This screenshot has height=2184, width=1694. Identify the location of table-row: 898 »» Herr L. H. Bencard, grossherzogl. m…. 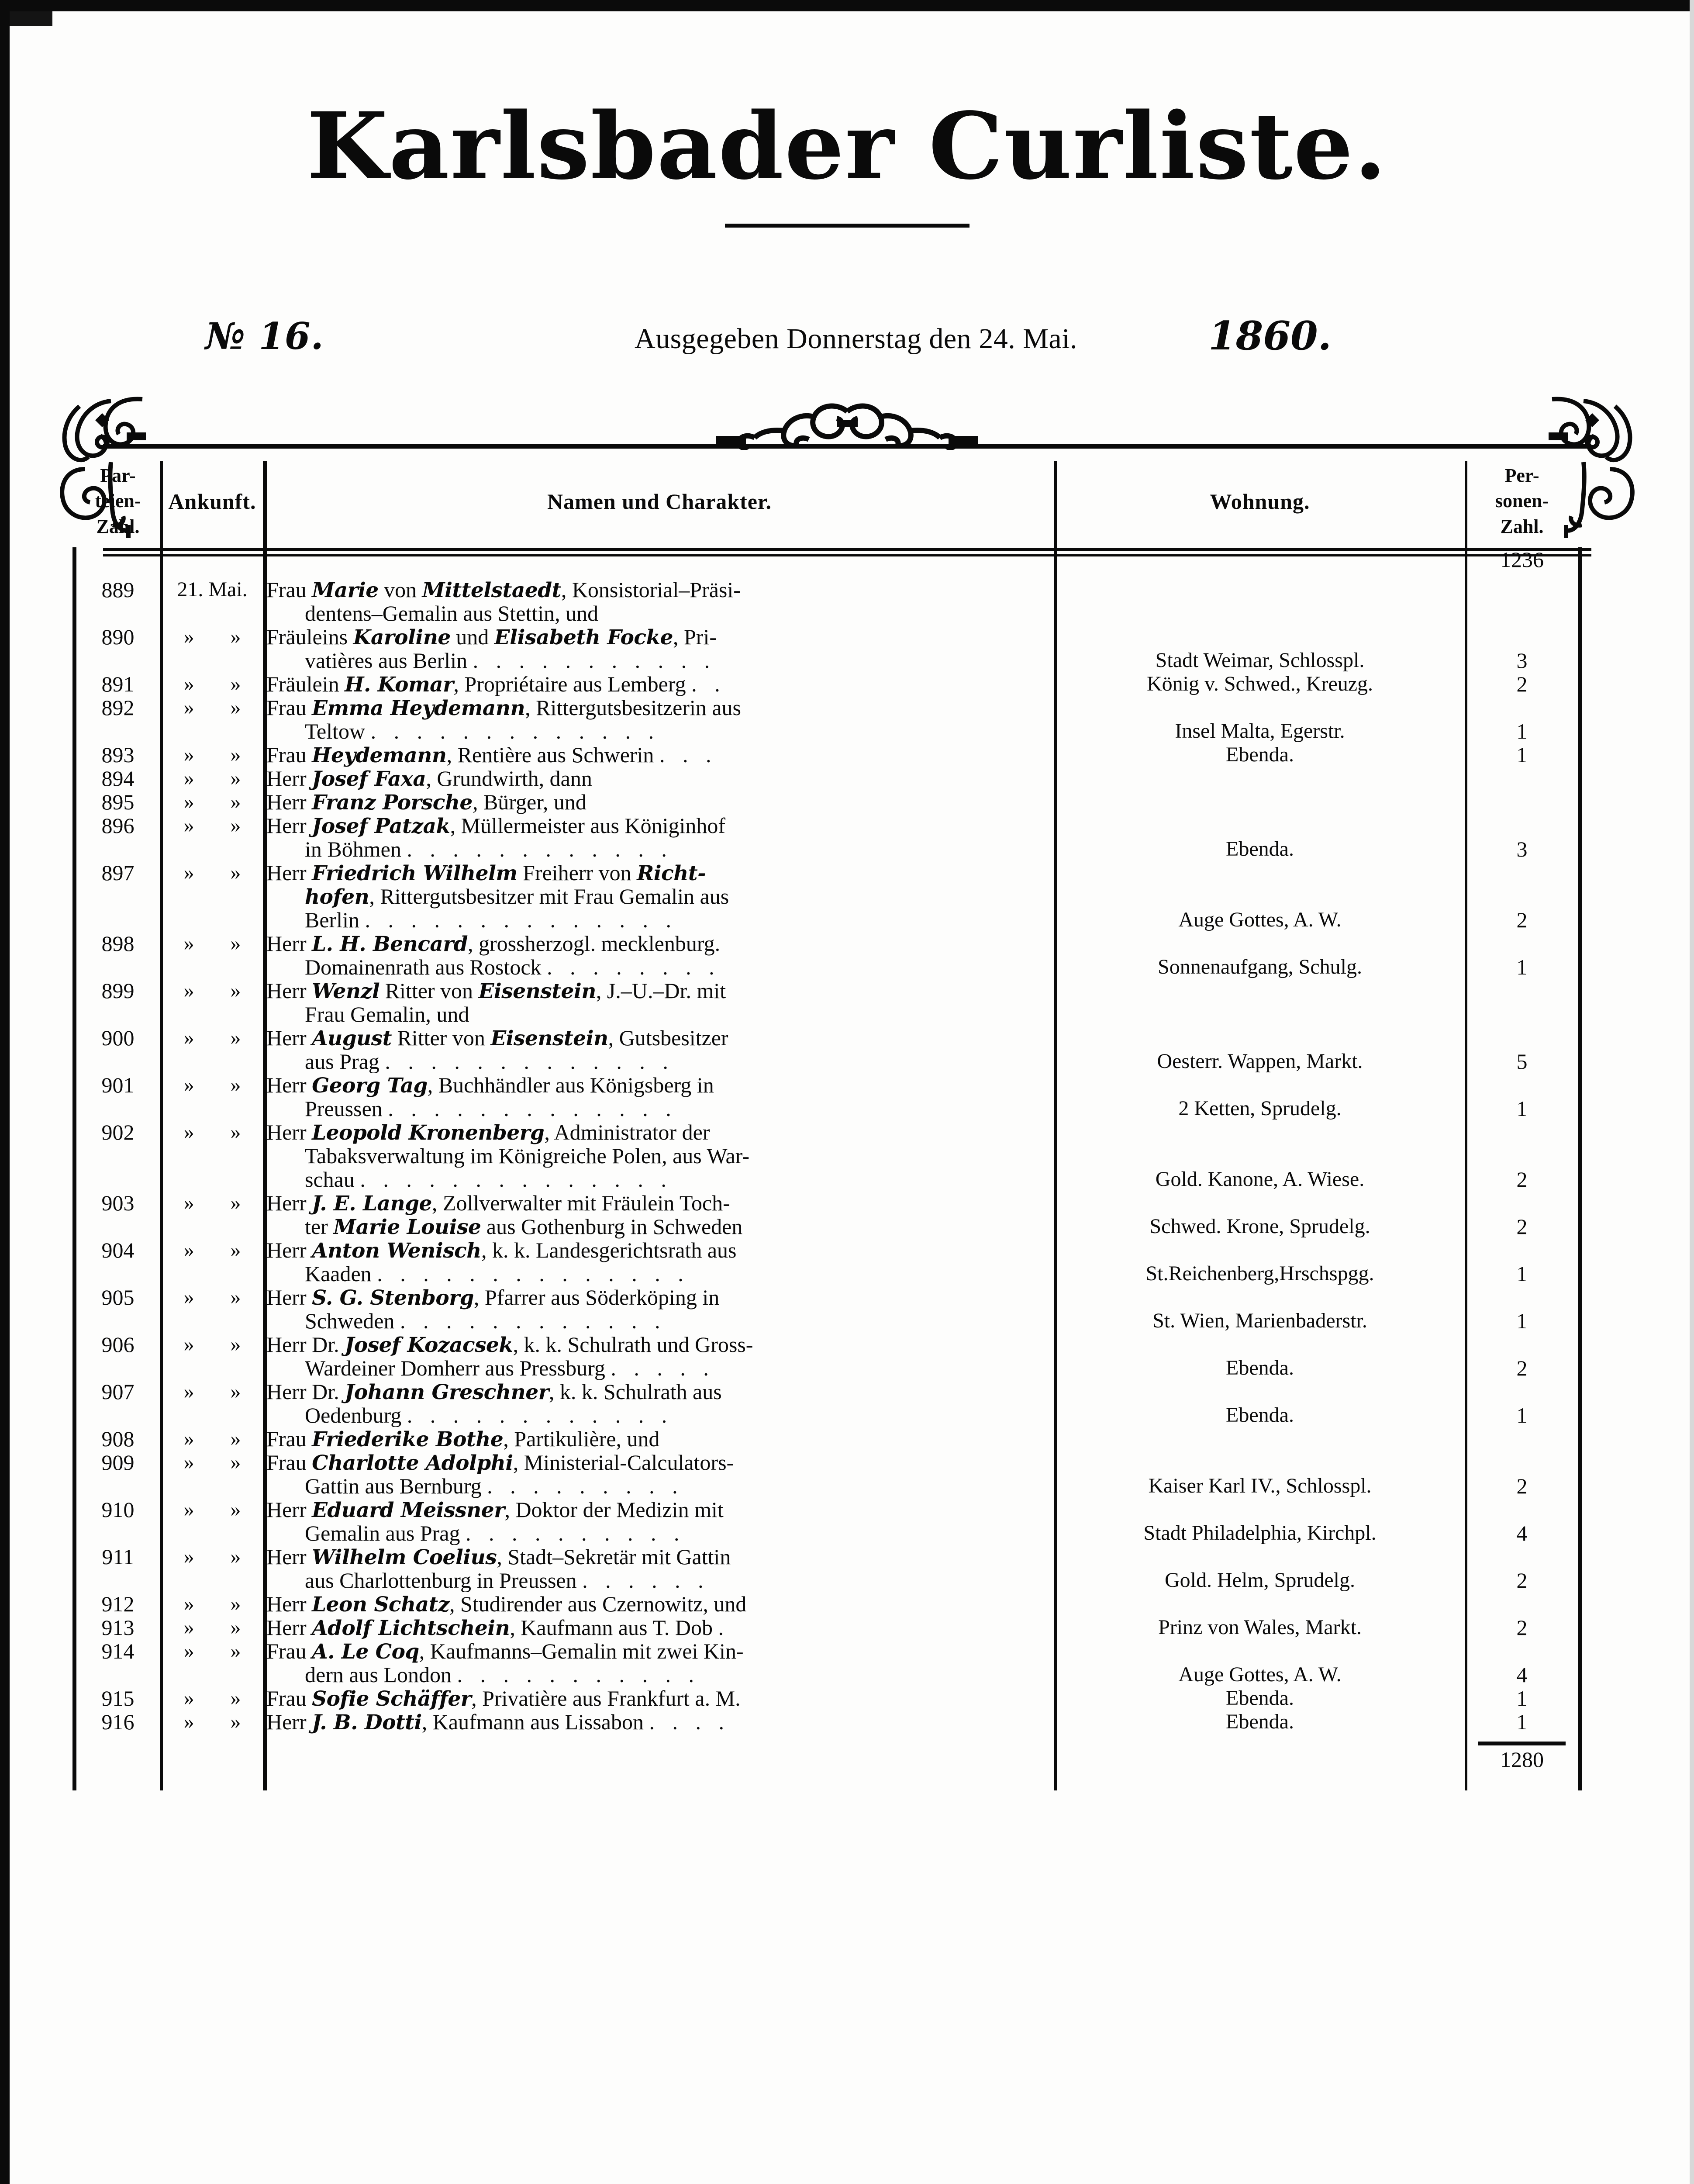
(847, 944).